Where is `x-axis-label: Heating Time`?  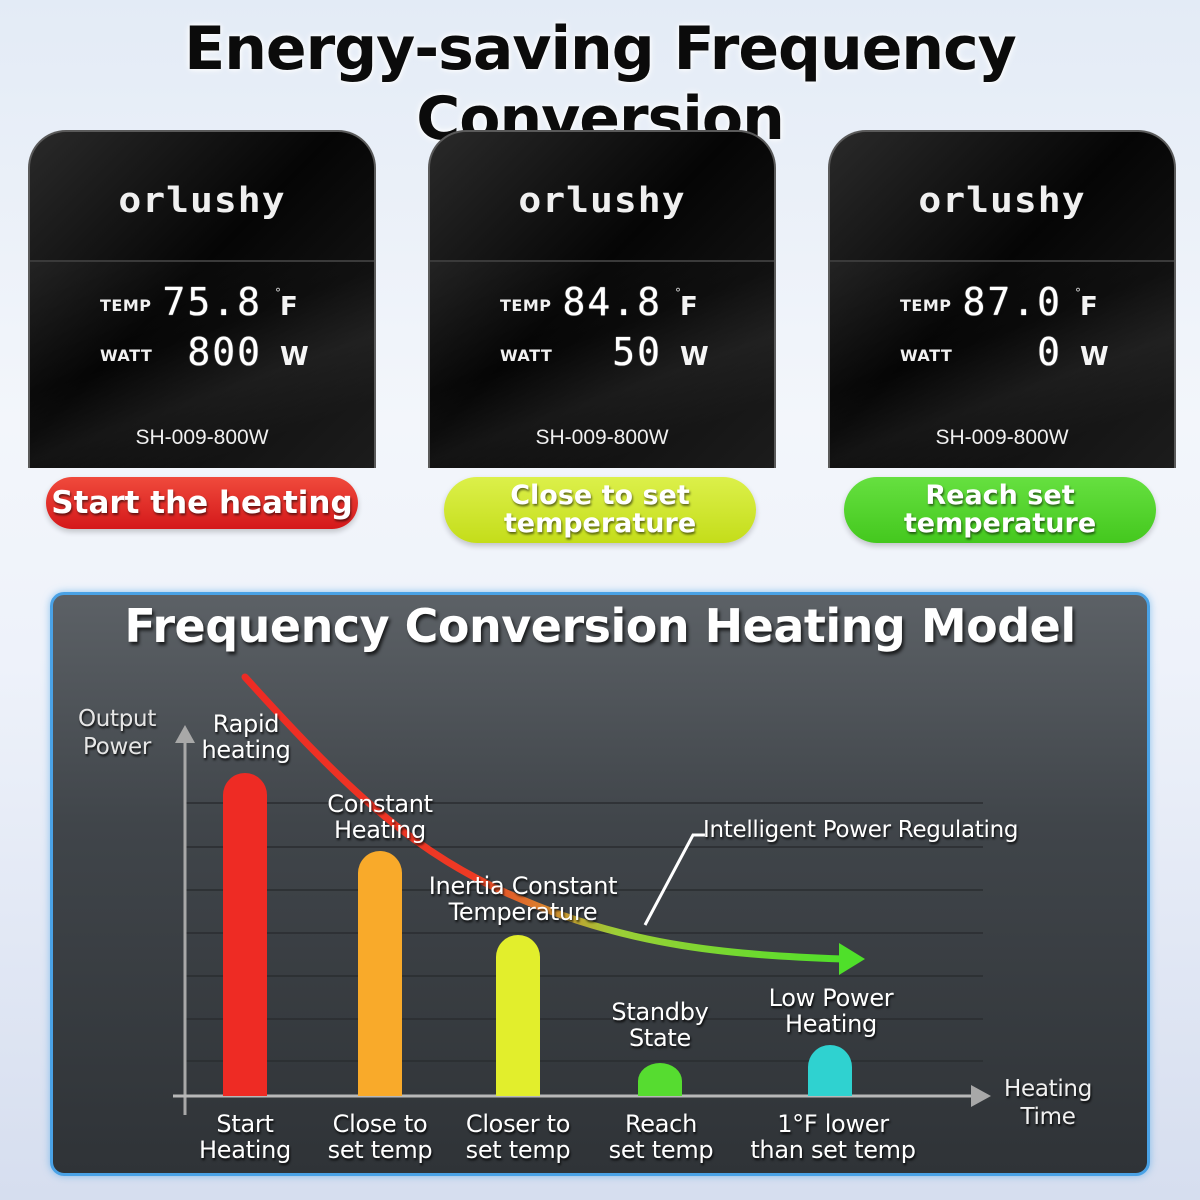 x-axis-label: Heating Time is located at coordinates (1048, 1103).